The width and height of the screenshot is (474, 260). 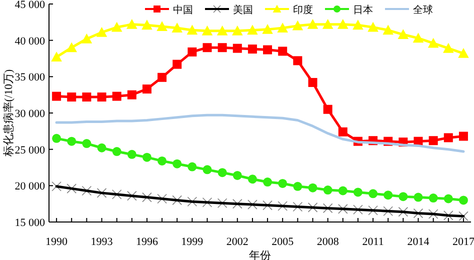 What do you see at coordinates (30, 114) in the screenshot?
I see `y-tick-label: 30 000` at bounding box center [30, 114].